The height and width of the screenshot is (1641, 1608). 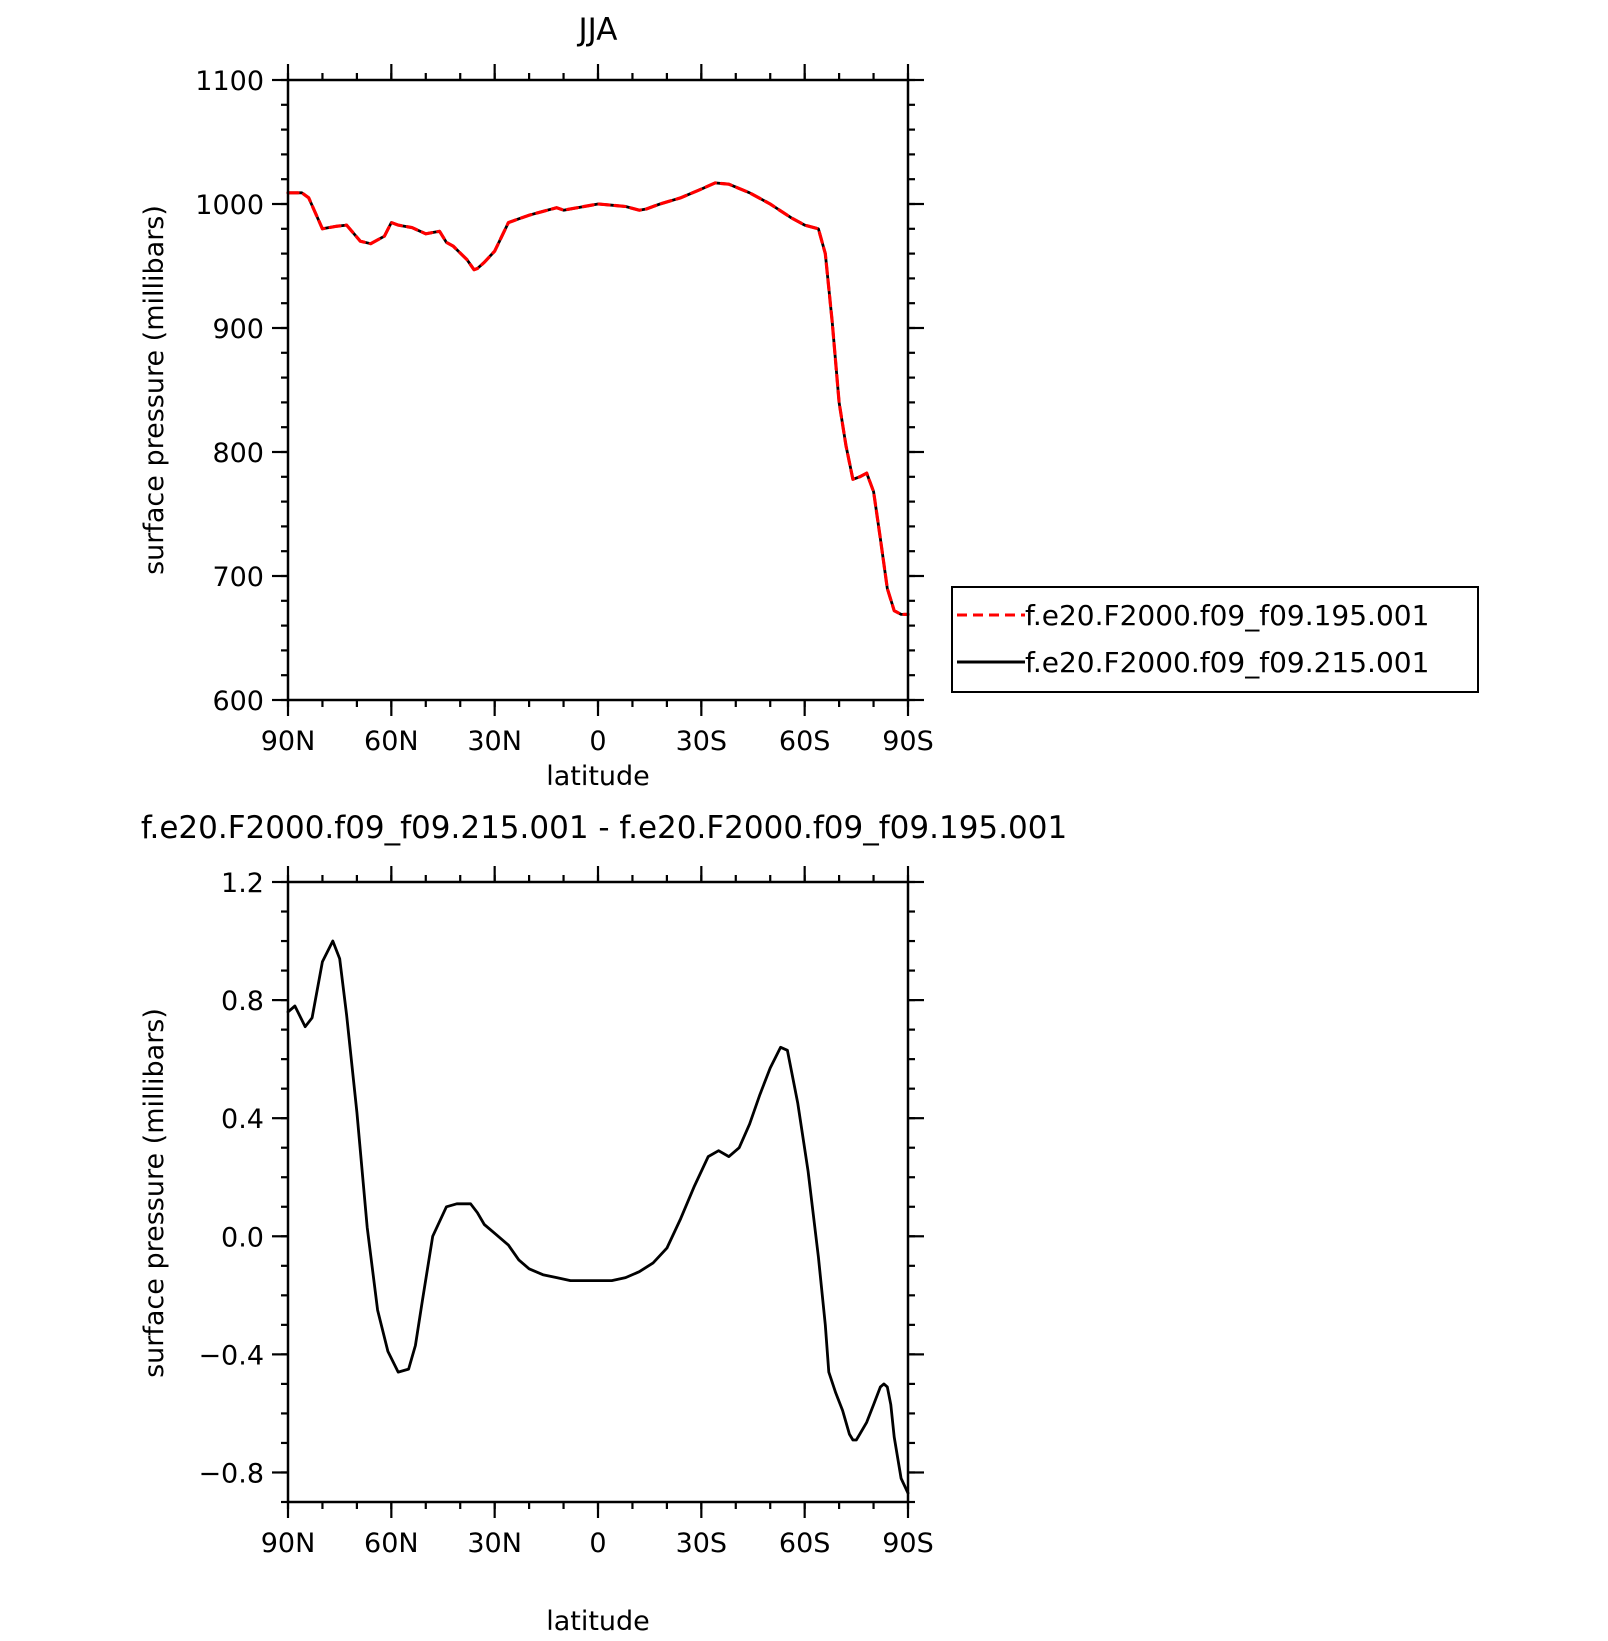 I want to click on top-x-tick-label: 30N, so click(x=494, y=741).